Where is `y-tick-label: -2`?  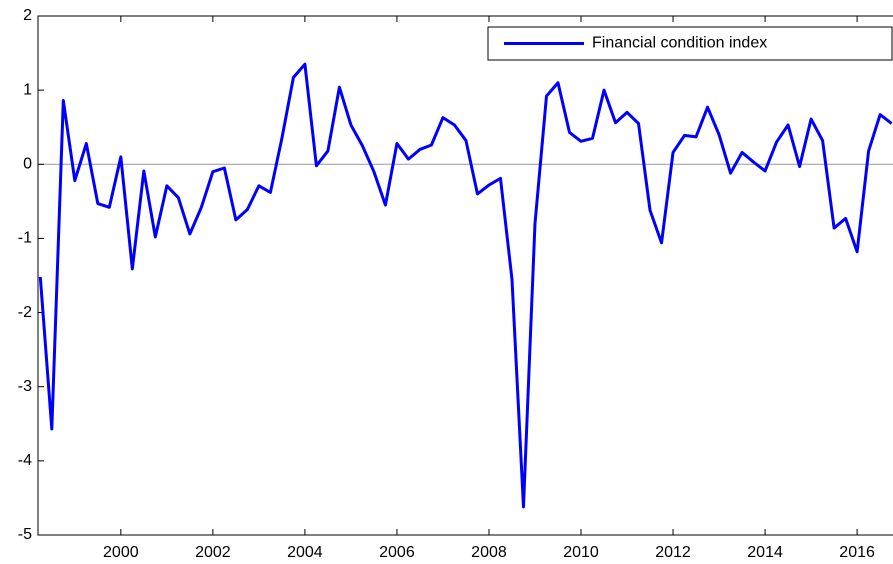 y-tick-label: -2 is located at coordinates (25, 312).